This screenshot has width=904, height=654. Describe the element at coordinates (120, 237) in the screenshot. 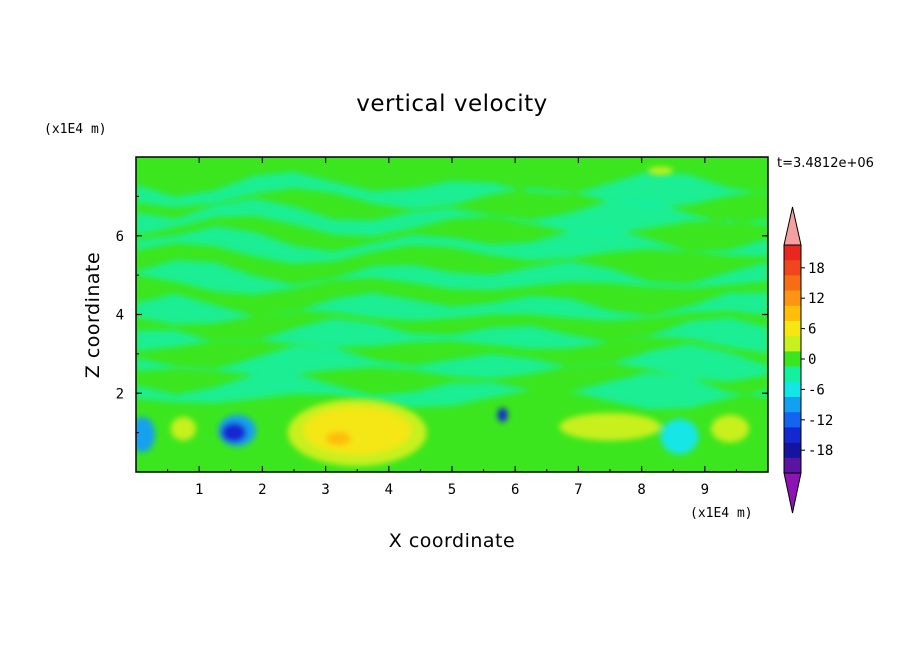

I see `y-tick-label: 6` at that location.